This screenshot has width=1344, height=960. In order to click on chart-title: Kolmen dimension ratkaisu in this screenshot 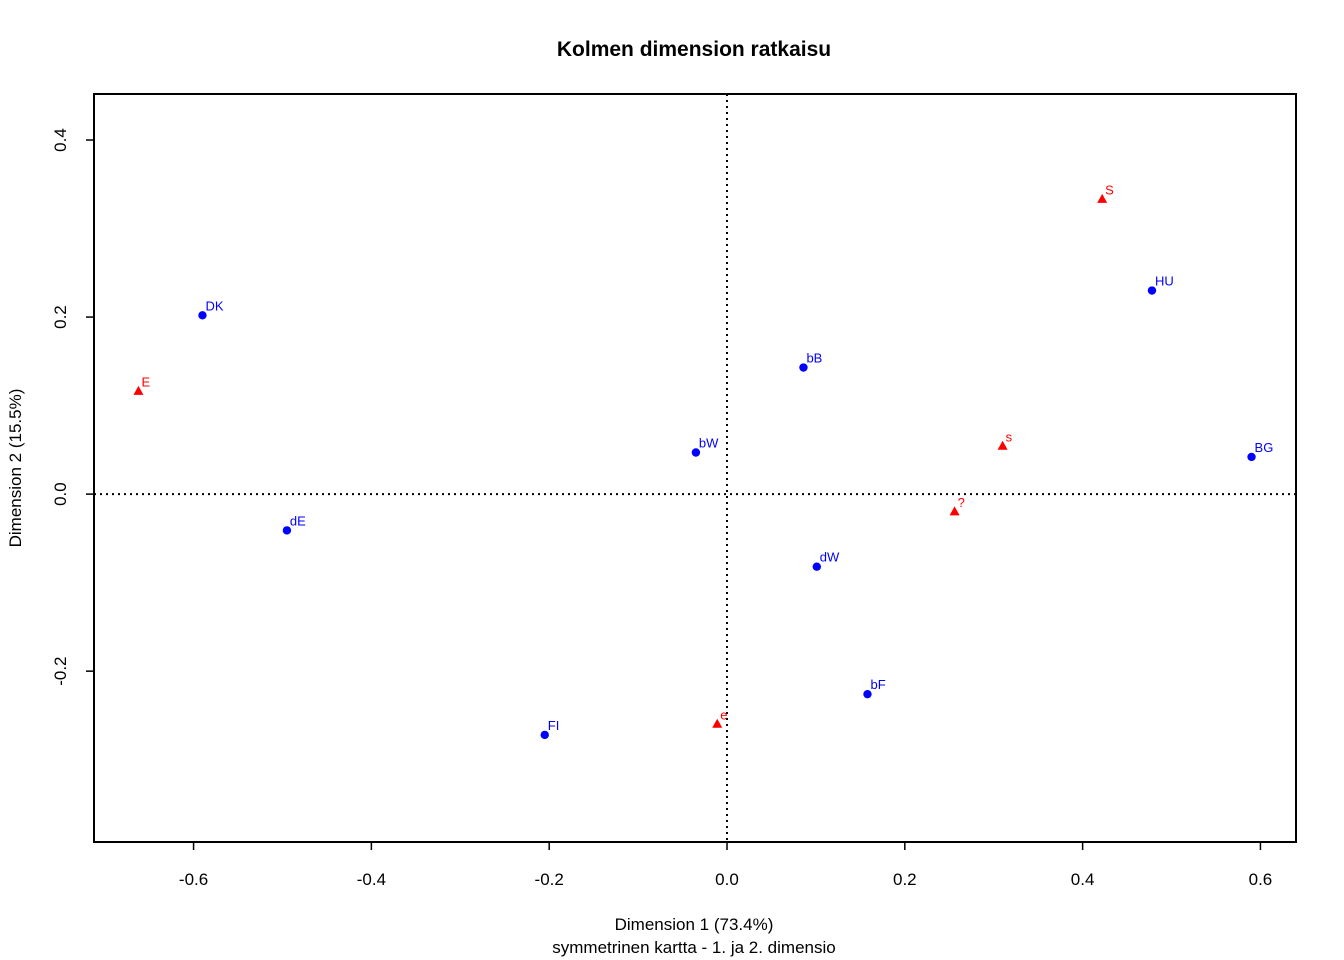, I will do `click(694, 49)`.